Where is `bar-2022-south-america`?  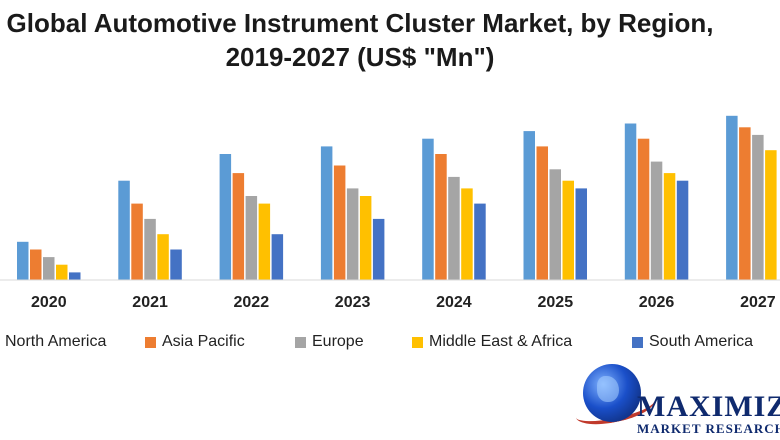
bar-2022-south-america is located at coordinates (277, 257).